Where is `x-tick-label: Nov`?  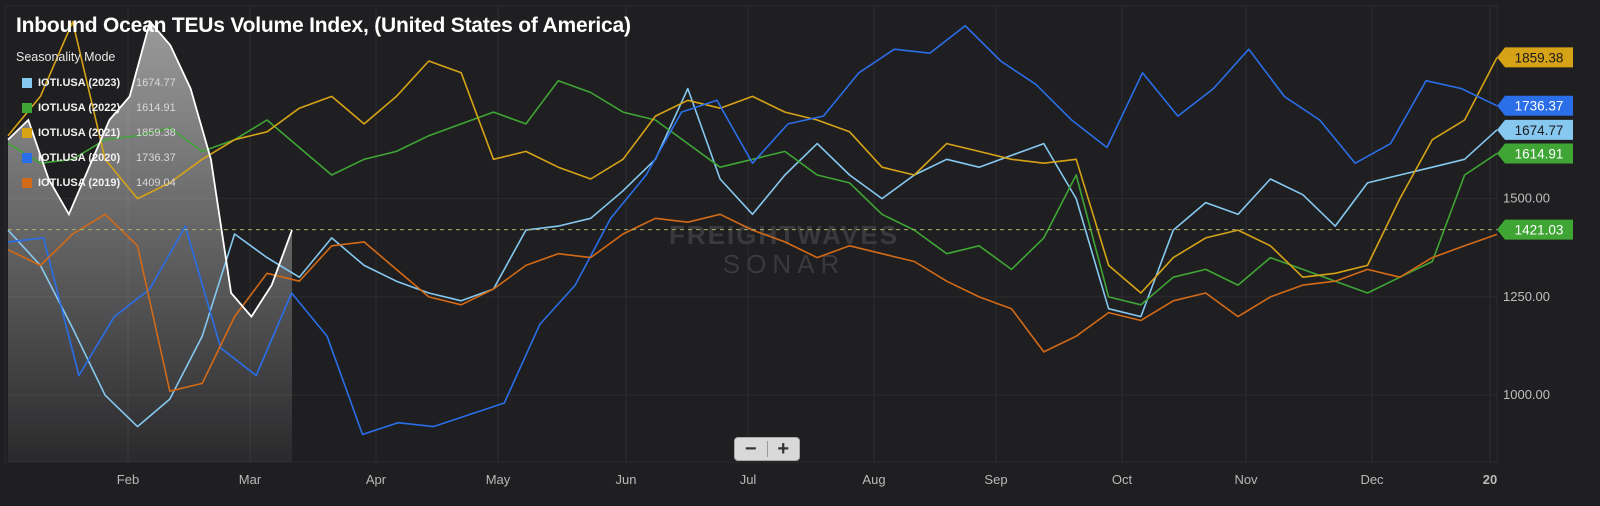 x-tick-label: Nov is located at coordinates (1246, 479).